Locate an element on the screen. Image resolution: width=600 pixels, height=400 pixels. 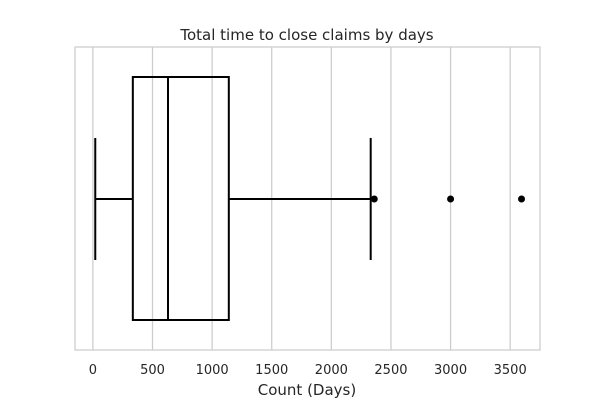
iqr-box is located at coordinates (180, 198).